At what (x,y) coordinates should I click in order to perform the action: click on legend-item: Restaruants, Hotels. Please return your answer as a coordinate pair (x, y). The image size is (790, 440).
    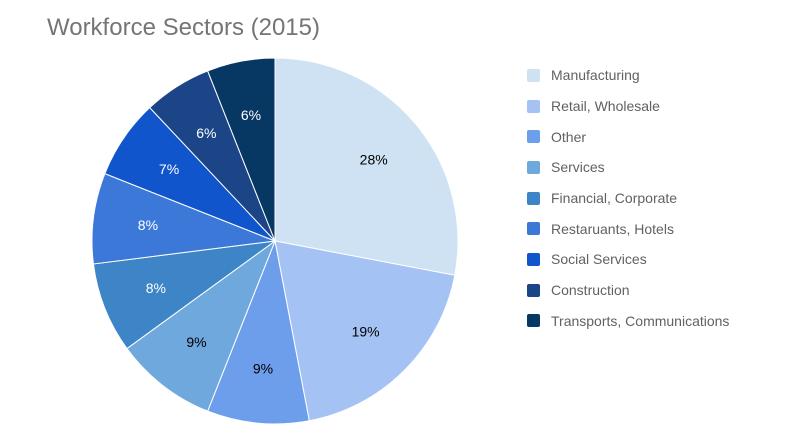
    Looking at the image, I should click on (628, 228).